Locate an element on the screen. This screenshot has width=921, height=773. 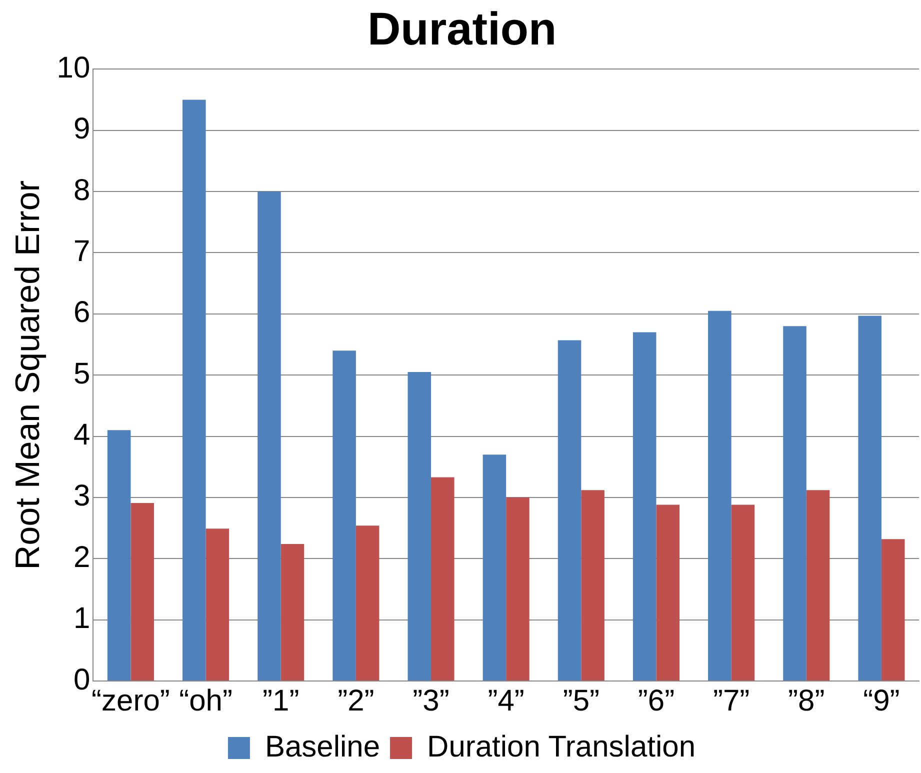
x-tick-label: “zero” is located at coordinates (131, 701).